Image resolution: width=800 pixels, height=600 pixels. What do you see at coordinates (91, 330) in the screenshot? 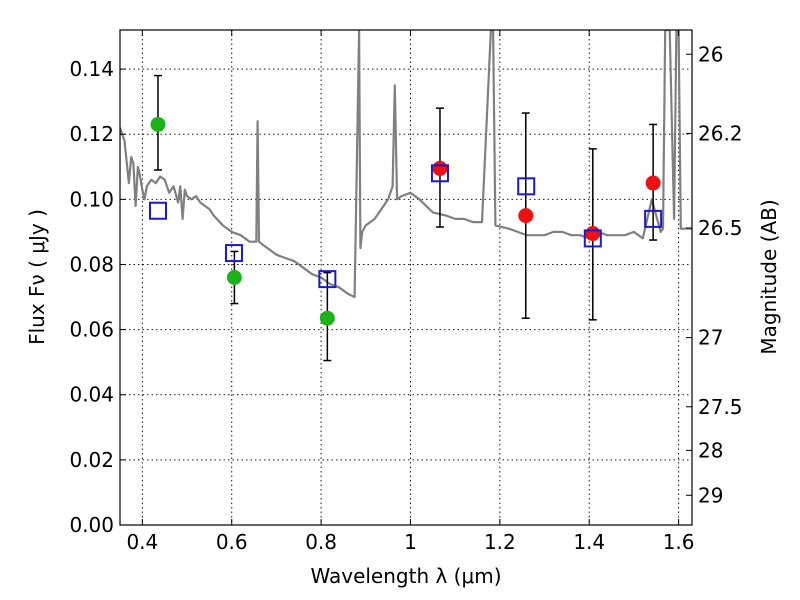
I see `y-tick-label: 0.06` at bounding box center [91, 330].